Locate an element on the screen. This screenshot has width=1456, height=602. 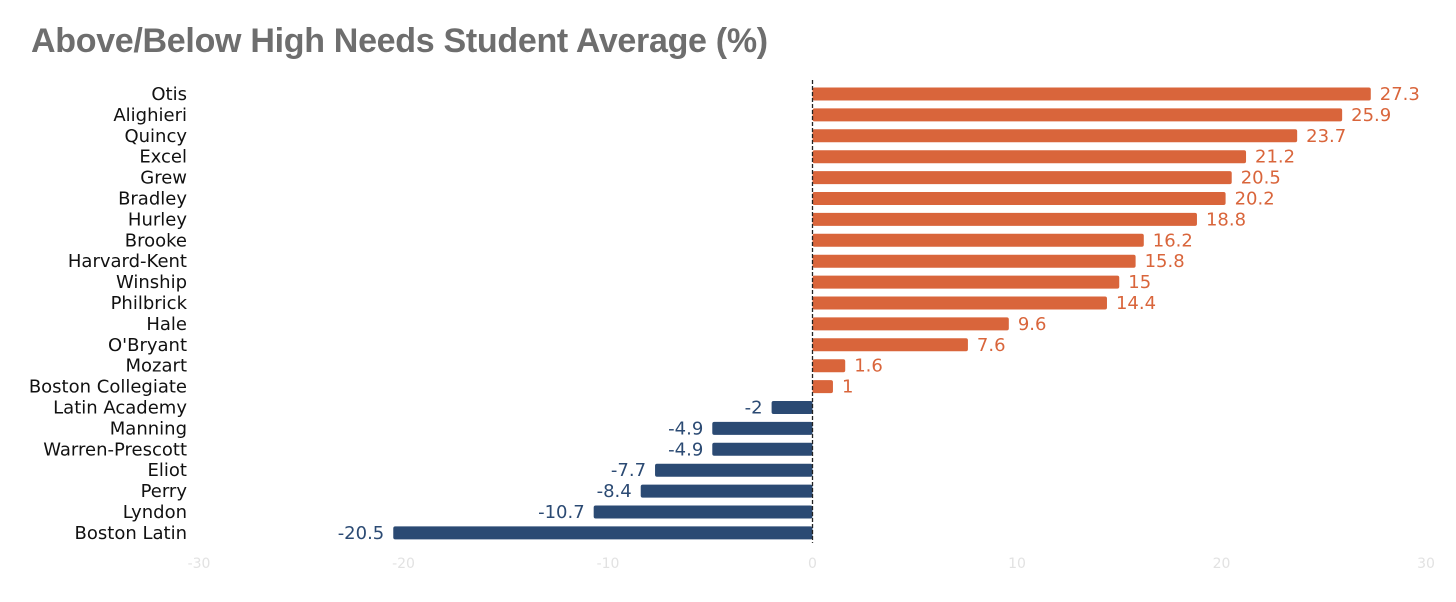
category-label: Perry is located at coordinates (164, 491).